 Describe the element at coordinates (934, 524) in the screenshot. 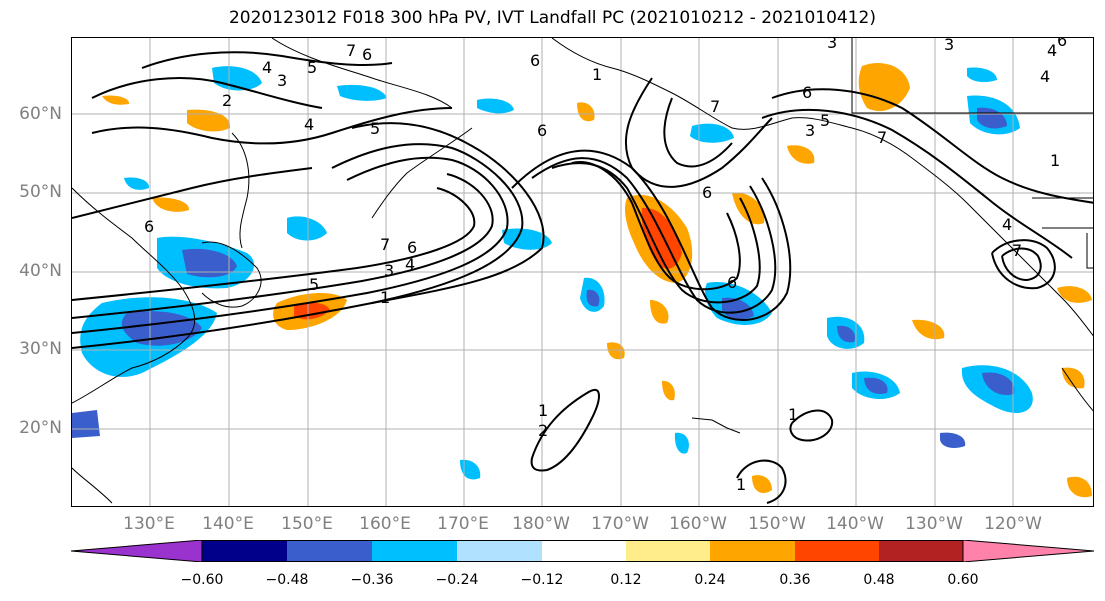

I see `lon-label-130w: 130°W` at that location.